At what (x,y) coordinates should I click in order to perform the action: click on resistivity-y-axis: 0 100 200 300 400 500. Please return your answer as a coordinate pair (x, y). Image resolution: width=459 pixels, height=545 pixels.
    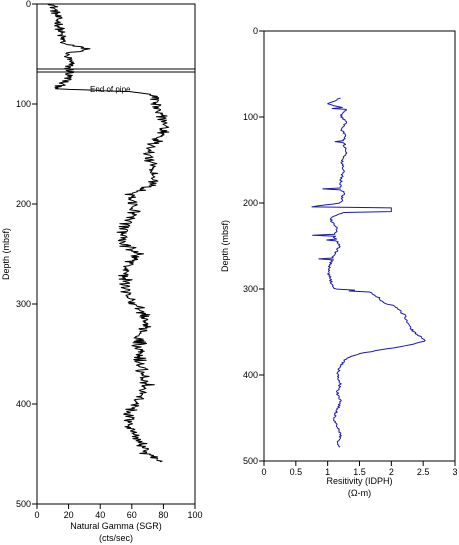
    Looking at the image, I should click on (253, 246).